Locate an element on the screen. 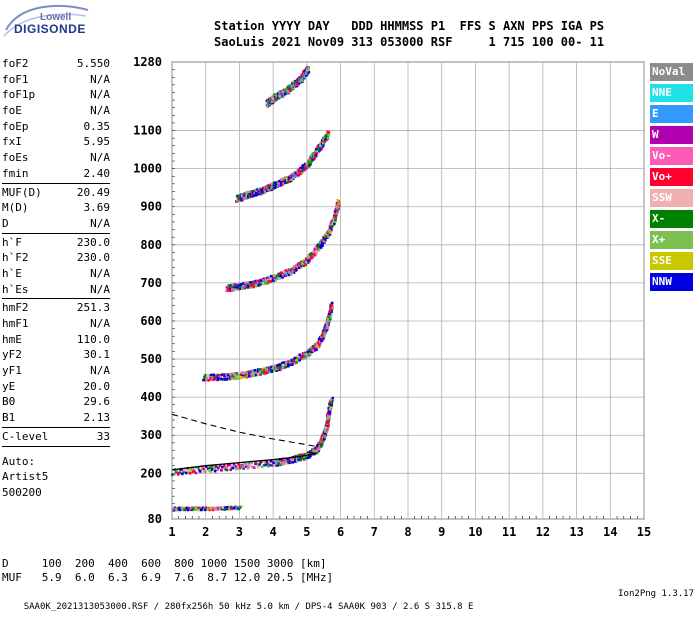 Image resolution: width=700 pixels, height=640 pixels. param-name: C-level is located at coordinates (25, 436).